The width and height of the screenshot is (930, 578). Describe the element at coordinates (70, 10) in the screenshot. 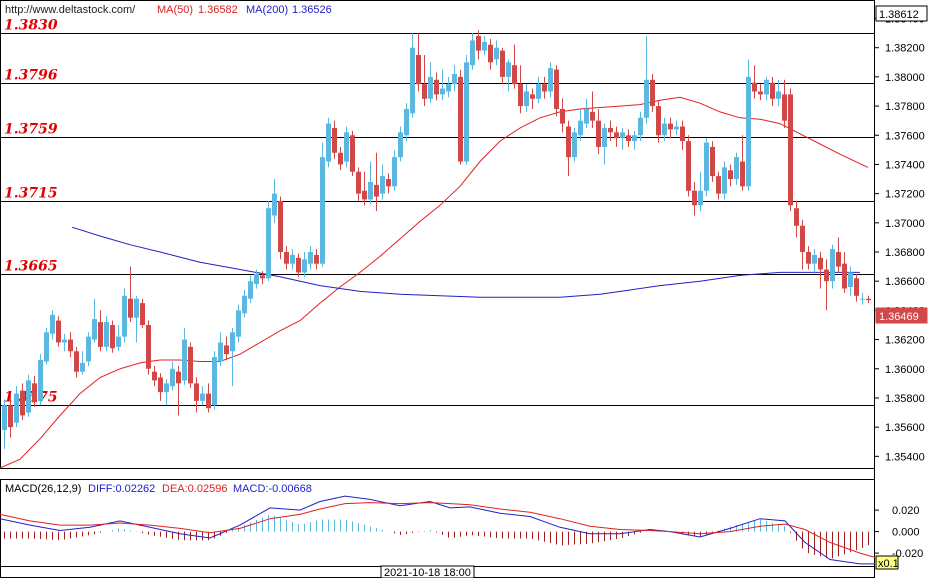

I see `source-url: http://www.deltastock.com/` at that location.